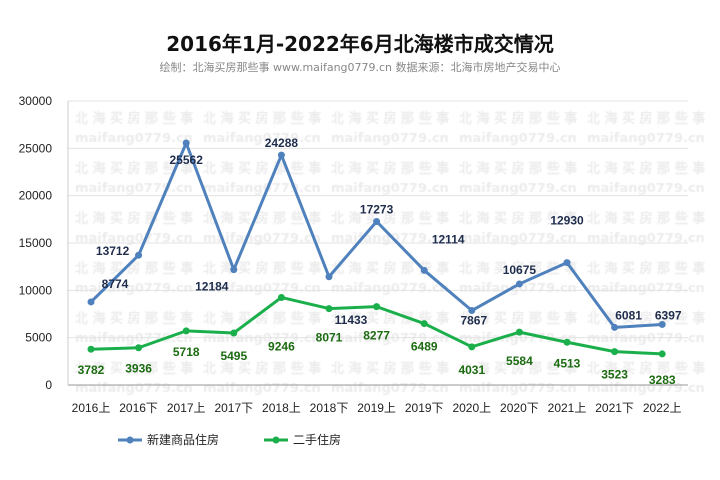 The image size is (720, 480). Describe the element at coordinates (448, 239) in the screenshot. I see `data-label: 12114` at that location.